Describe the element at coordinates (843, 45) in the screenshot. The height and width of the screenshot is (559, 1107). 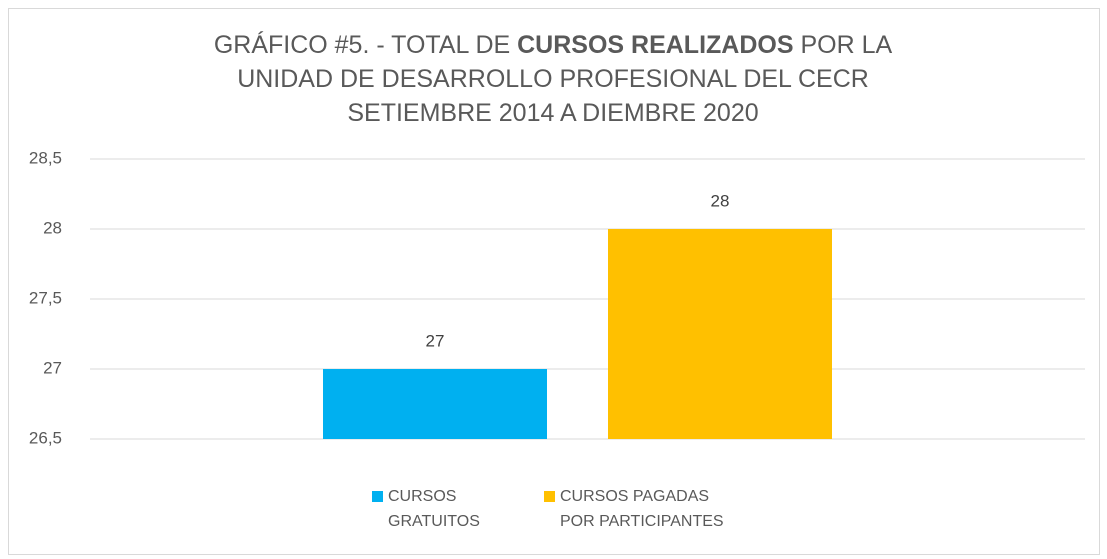
I see `title-part: POR LA` at that location.